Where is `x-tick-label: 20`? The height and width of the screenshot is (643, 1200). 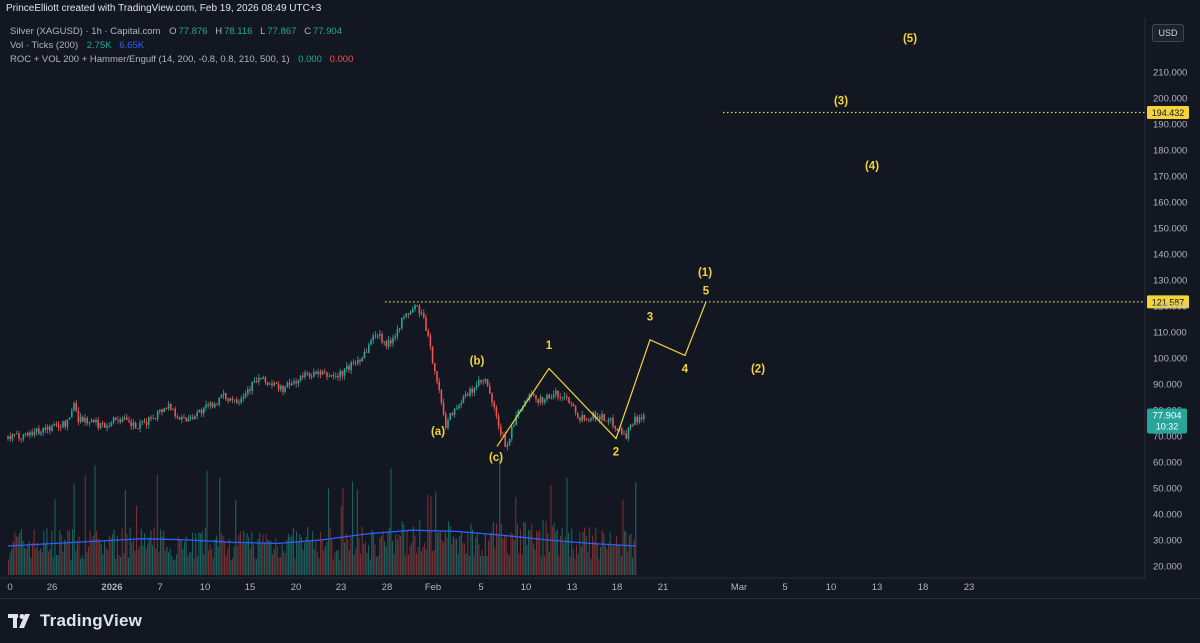 x-tick-label: 20 is located at coordinates (296, 587).